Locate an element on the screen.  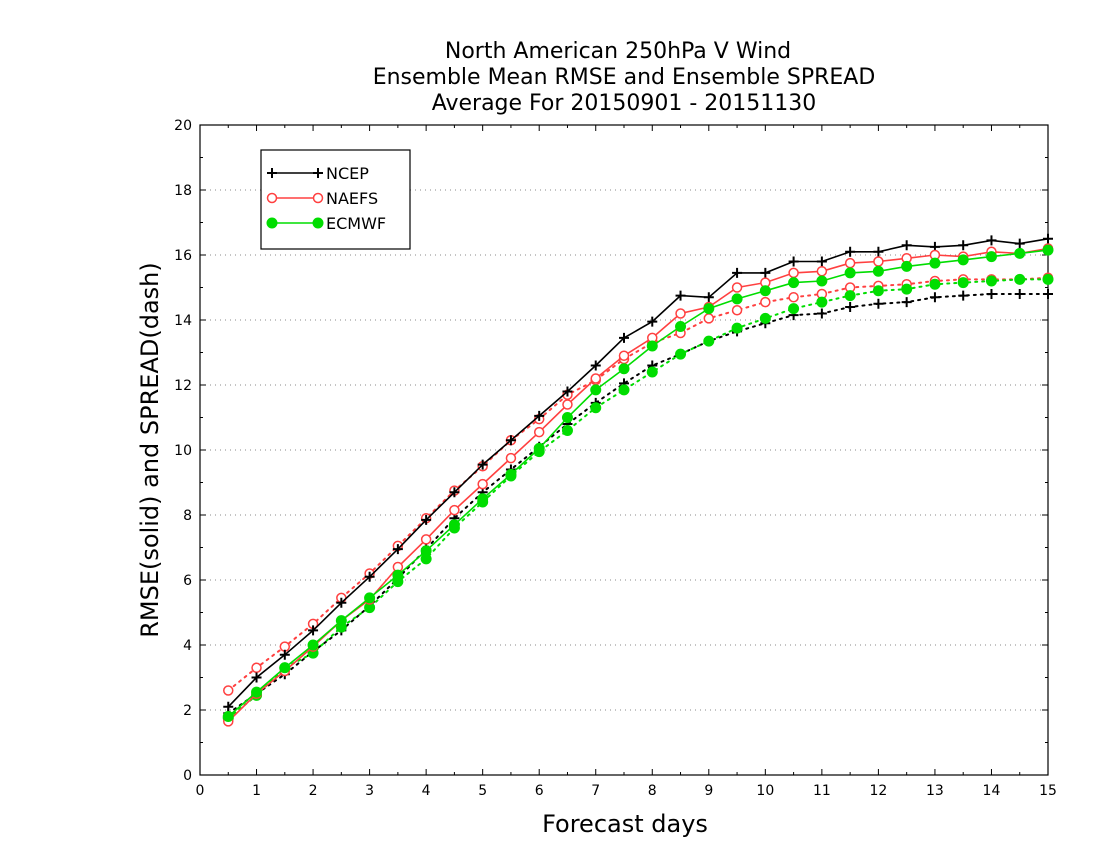
x-tick-label: 0 is located at coordinates (200, 791).